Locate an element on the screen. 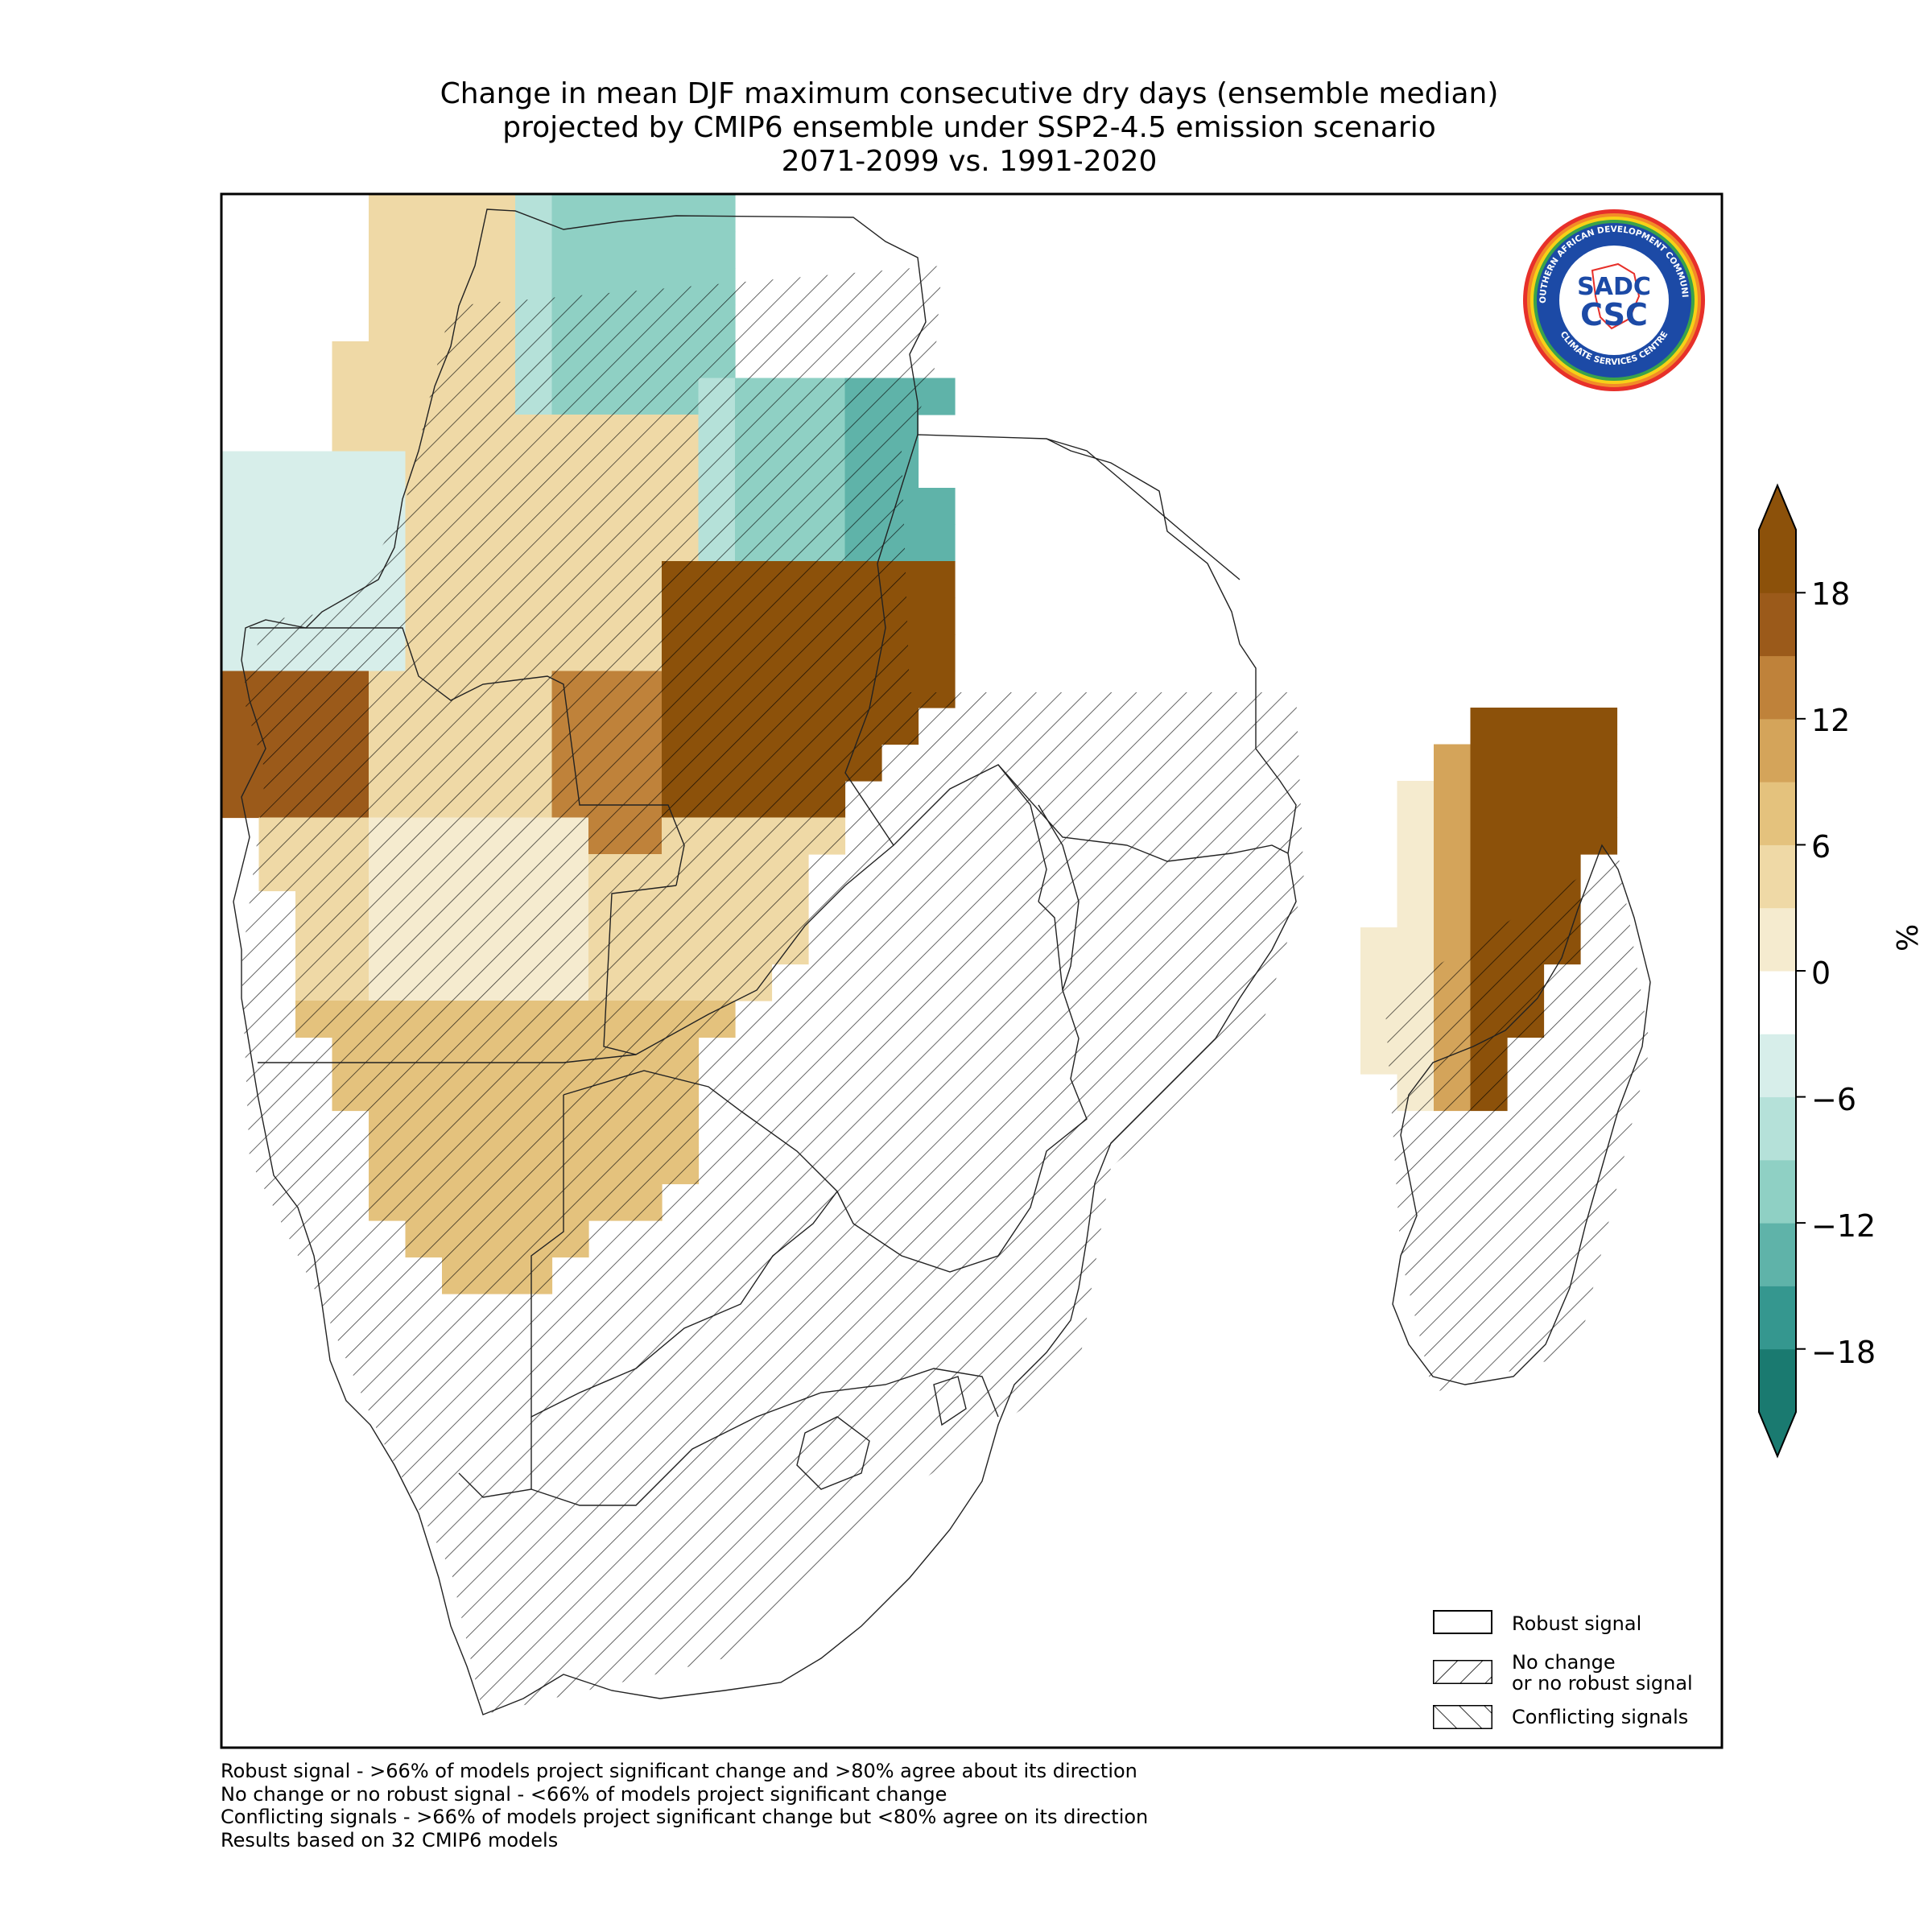  legend-label-conflicting: Conflicting signals is located at coordinates (1600, 1717).